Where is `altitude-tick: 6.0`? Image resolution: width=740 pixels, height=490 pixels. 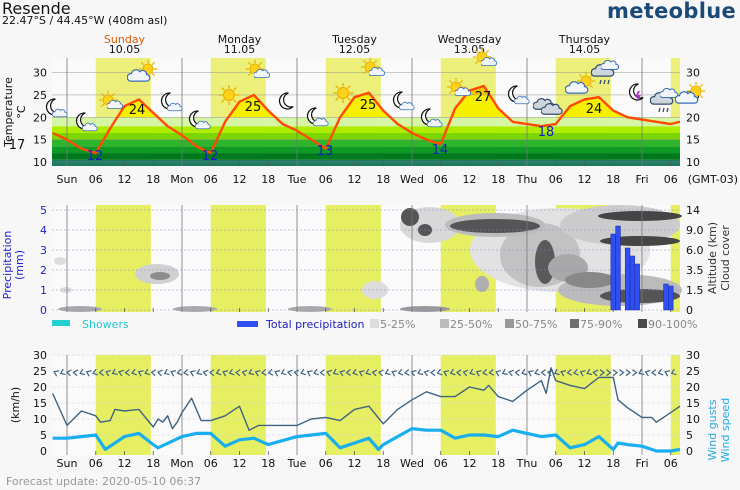
altitude-tick: 6.0 is located at coordinates (695, 250).